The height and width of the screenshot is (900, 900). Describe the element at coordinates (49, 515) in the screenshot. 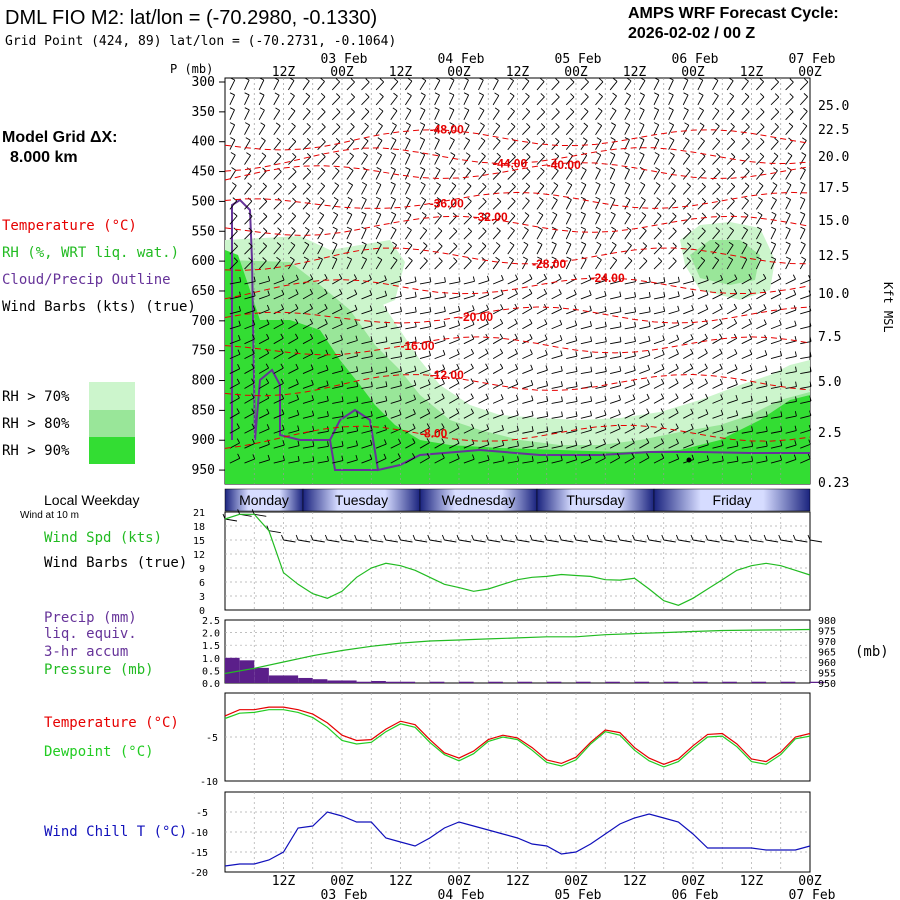

I see `wind-at-10m-label: Wind at 10 m` at that location.